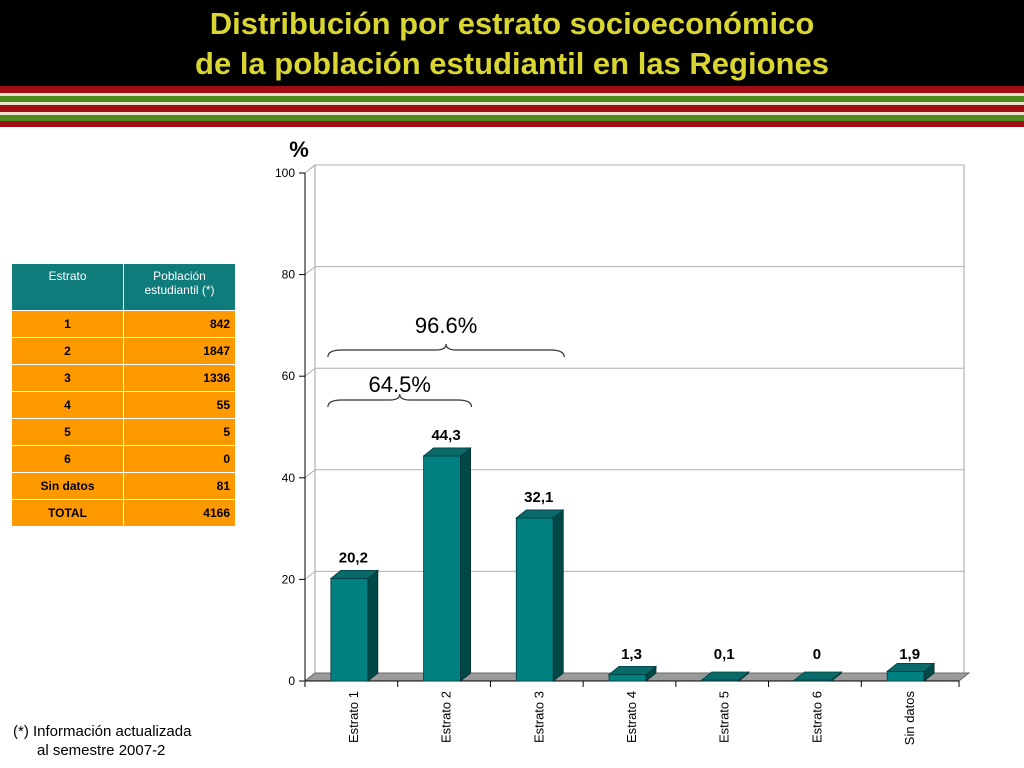  Describe the element at coordinates (179, 351) in the screenshot. I see `table-cell-poblacion: 1847` at that location.